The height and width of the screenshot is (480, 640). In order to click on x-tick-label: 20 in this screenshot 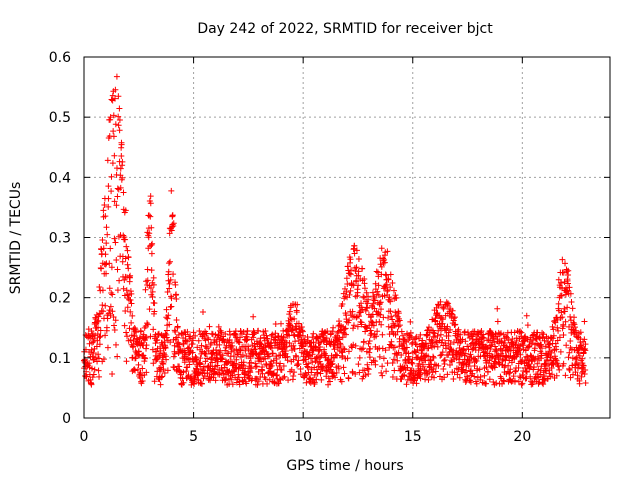, I will do `click(522, 437)`.